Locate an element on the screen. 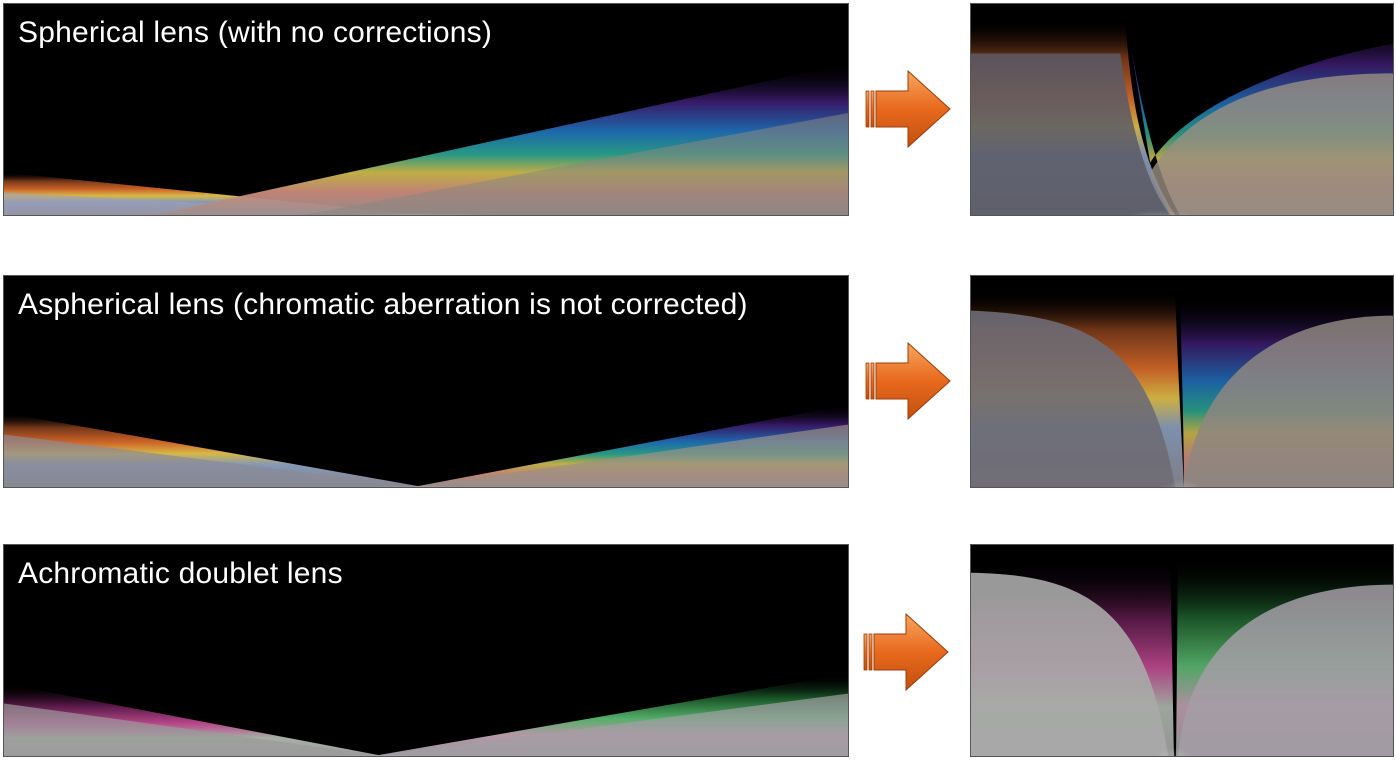 This screenshot has width=1396, height=760. row3-title: Achromatic doublet lens is located at coordinates (180, 573).